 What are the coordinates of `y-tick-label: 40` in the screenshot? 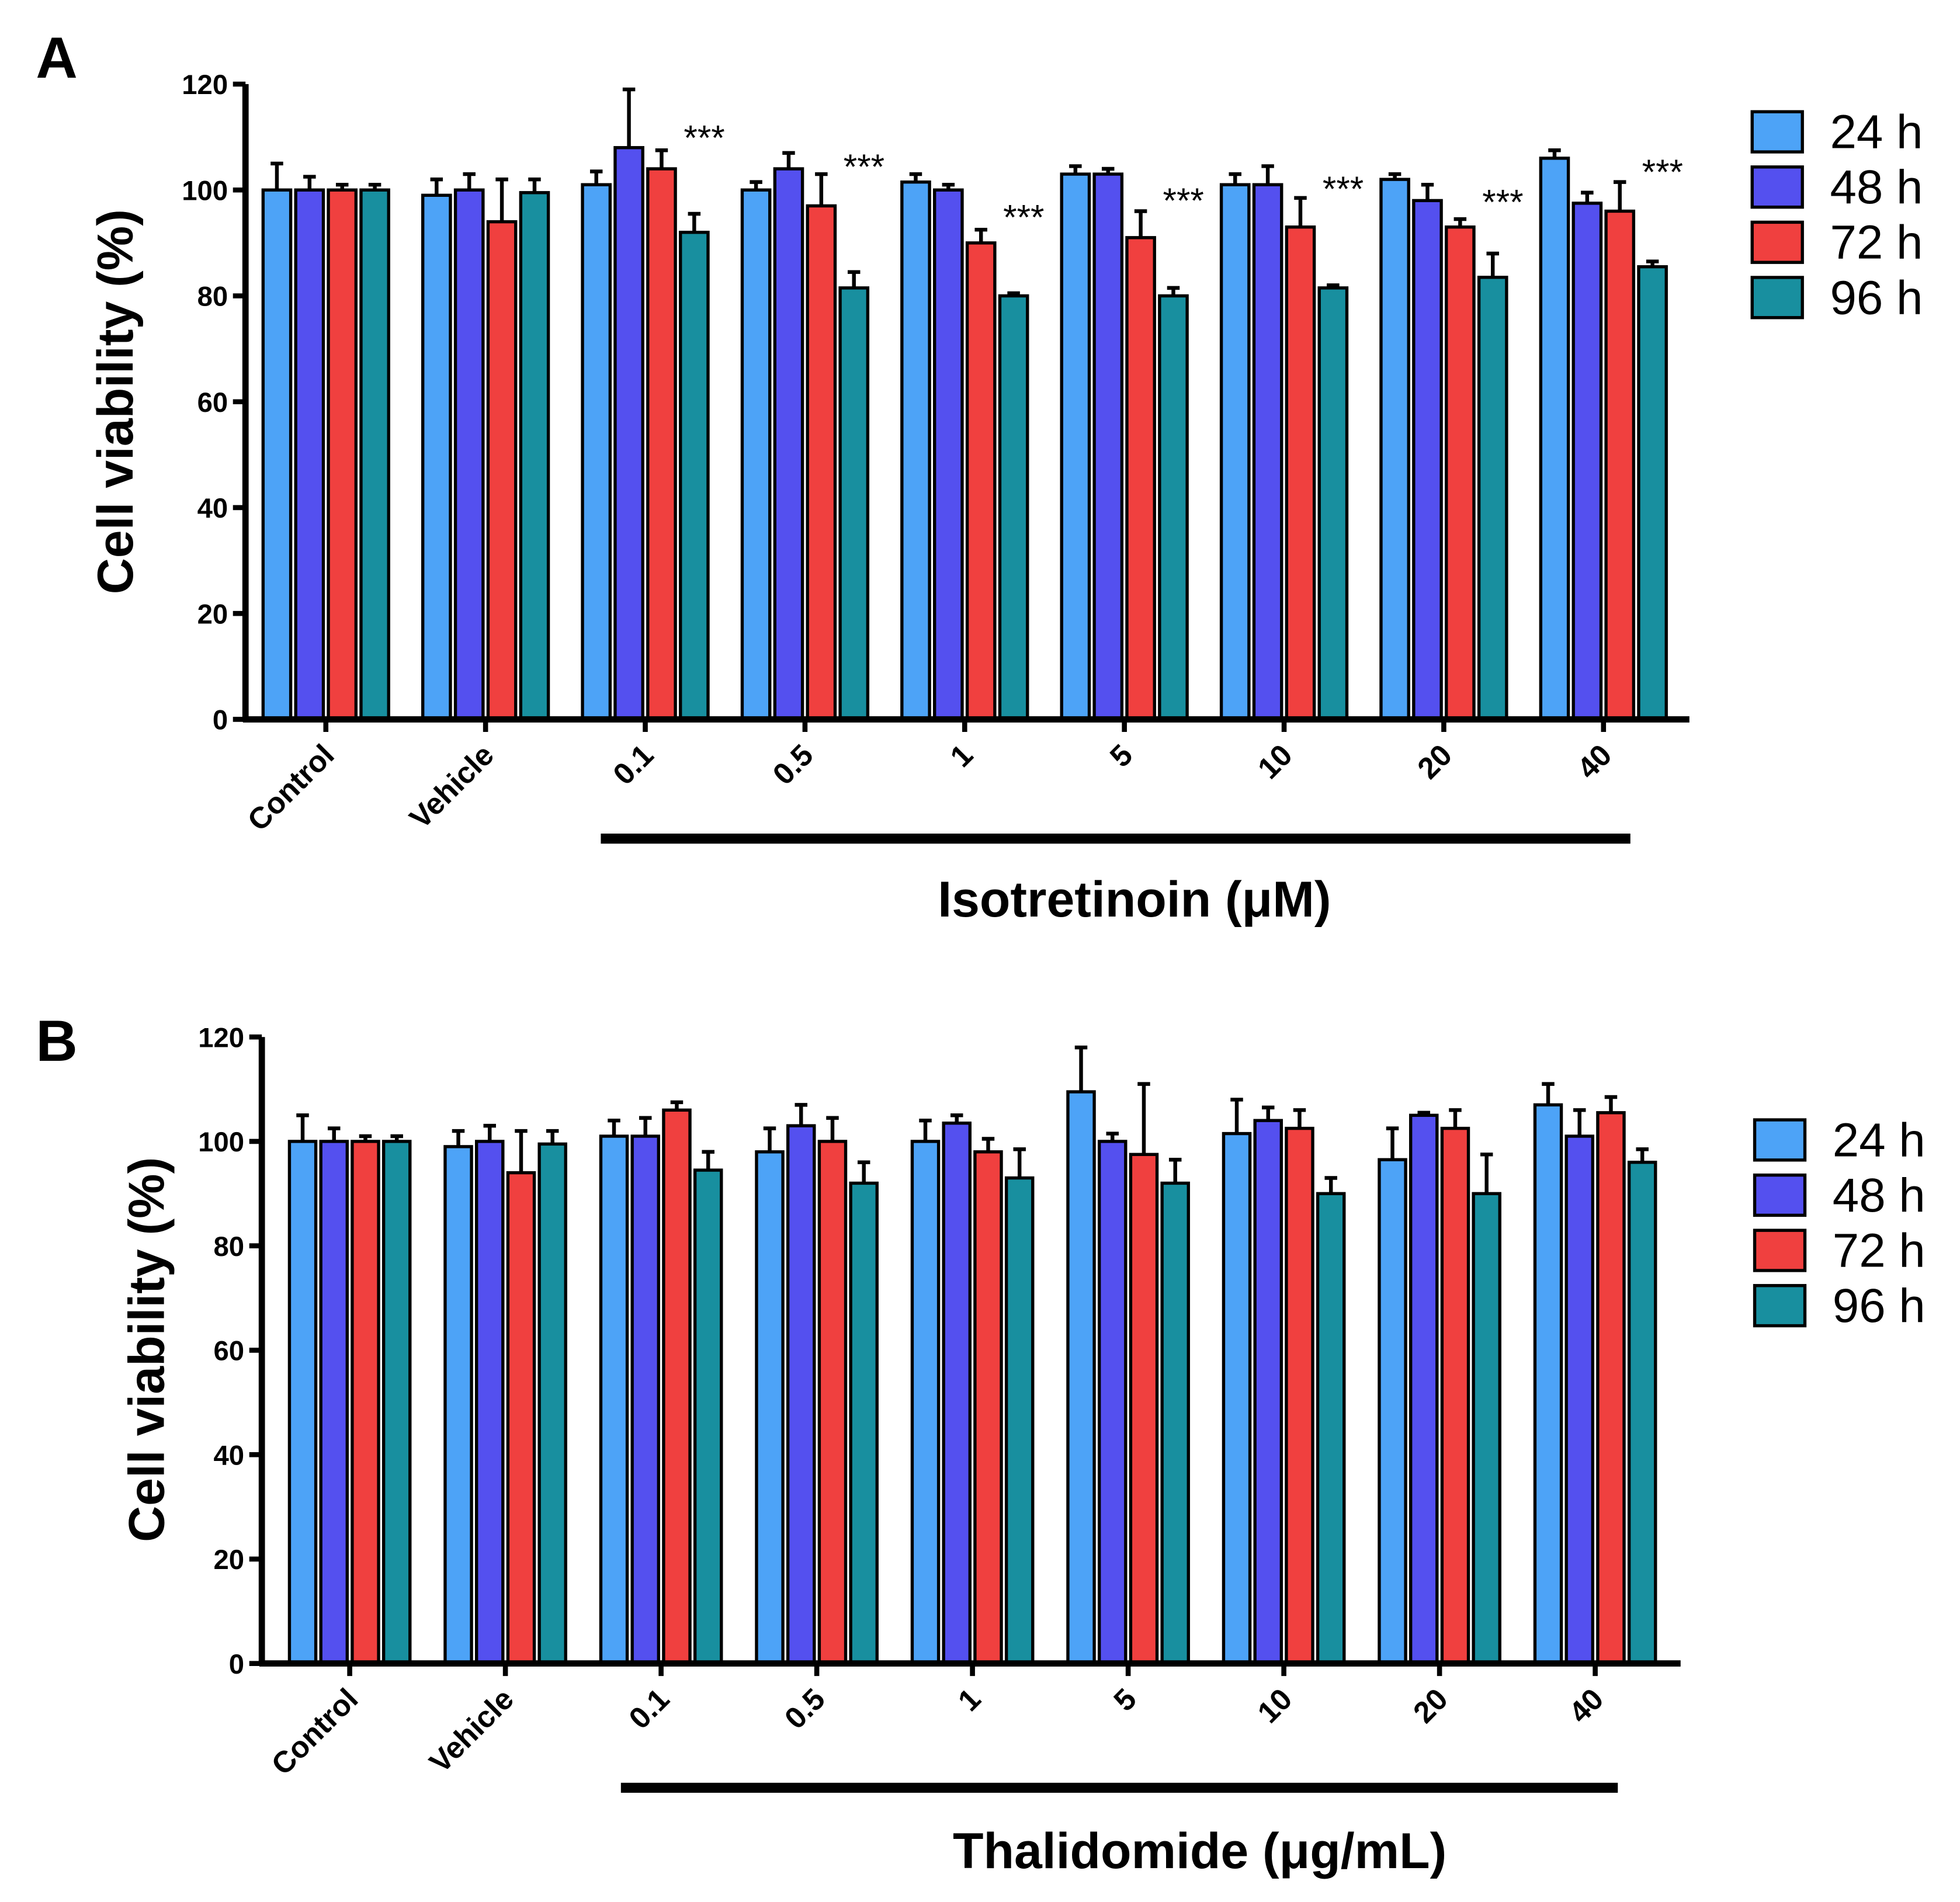 It's located at (229, 1455).